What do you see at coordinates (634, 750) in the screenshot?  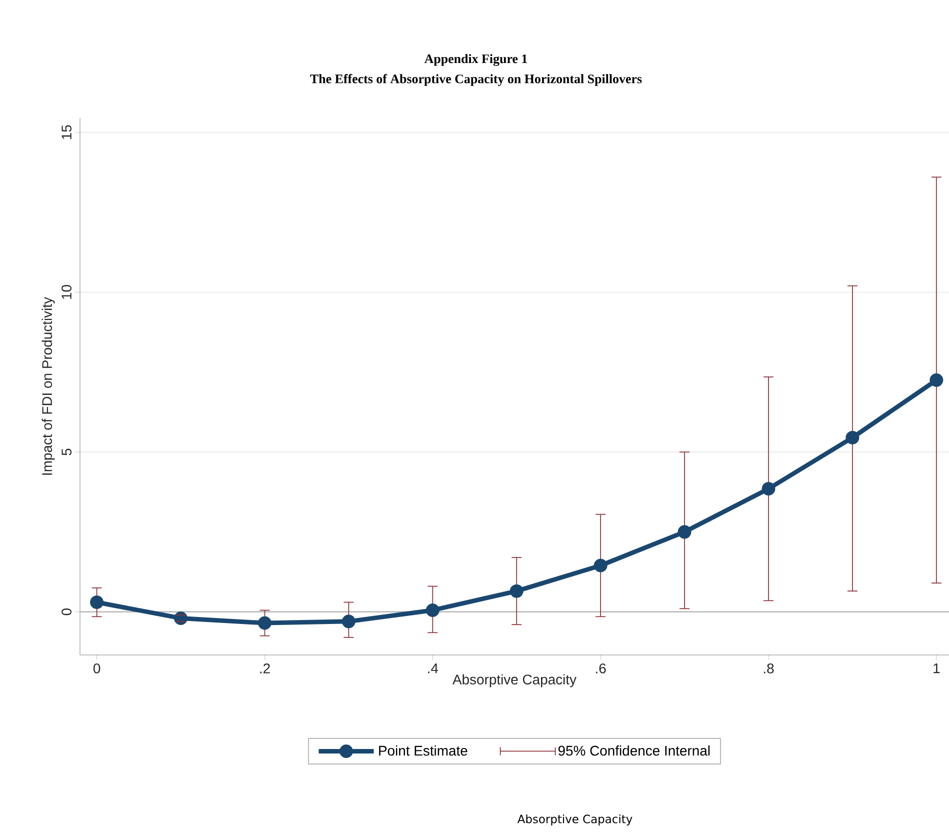 I see `legend-label: 95% Confidence Internal` at bounding box center [634, 750].